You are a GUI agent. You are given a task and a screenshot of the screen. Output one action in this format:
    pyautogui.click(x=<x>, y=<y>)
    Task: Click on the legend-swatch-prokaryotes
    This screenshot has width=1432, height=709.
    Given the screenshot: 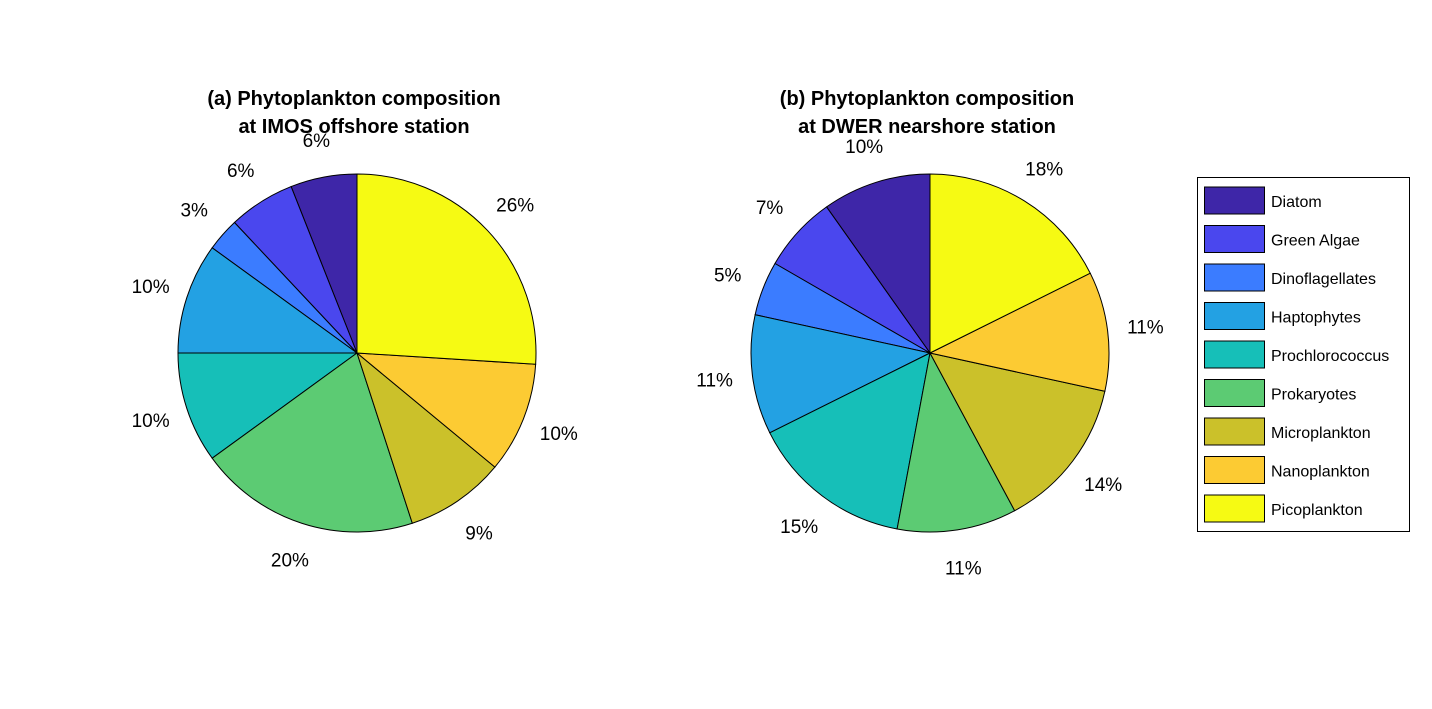 What is the action you would take?
    pyautogui.click(x=1234, y=393)
    